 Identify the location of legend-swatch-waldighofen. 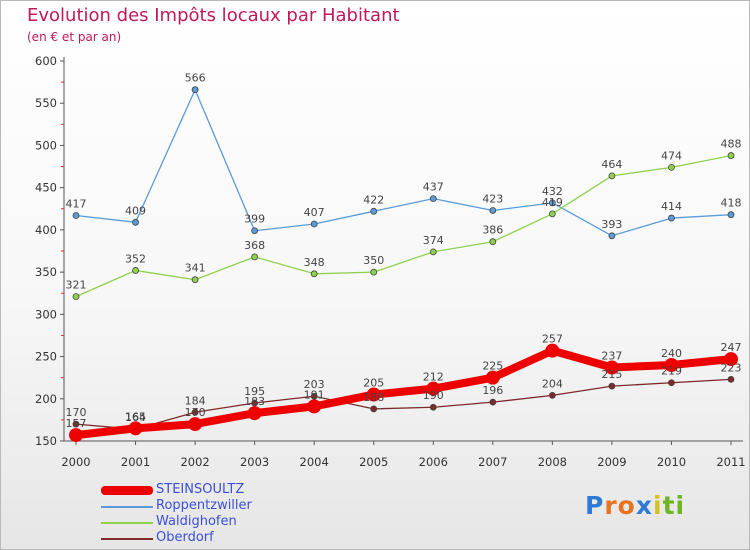
(127, 523).